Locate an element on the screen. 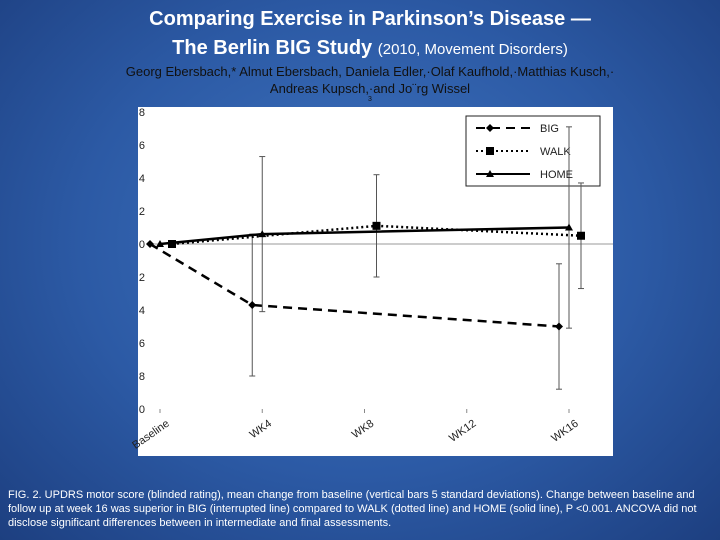 The image size is (720, 540). legend-label: BIG is located at coordinates (549, 129).